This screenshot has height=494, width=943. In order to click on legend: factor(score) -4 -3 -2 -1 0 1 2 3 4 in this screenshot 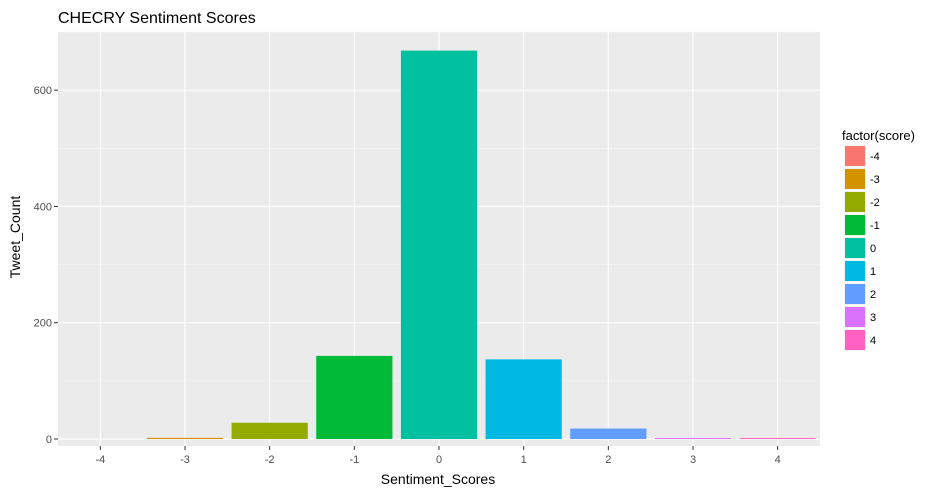, I will do `click(878, 239)`.